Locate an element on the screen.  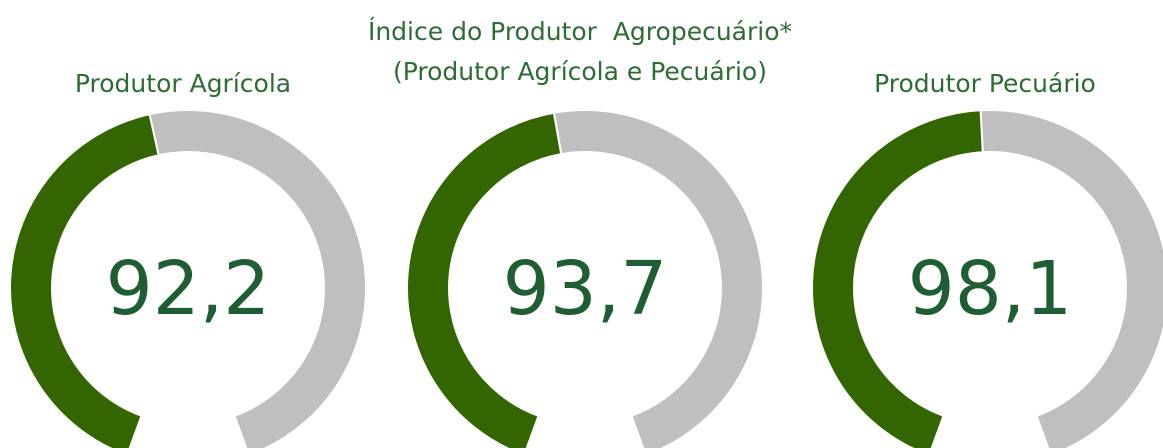
gauge-value: 98,1 is located at coordinates (990, 289).